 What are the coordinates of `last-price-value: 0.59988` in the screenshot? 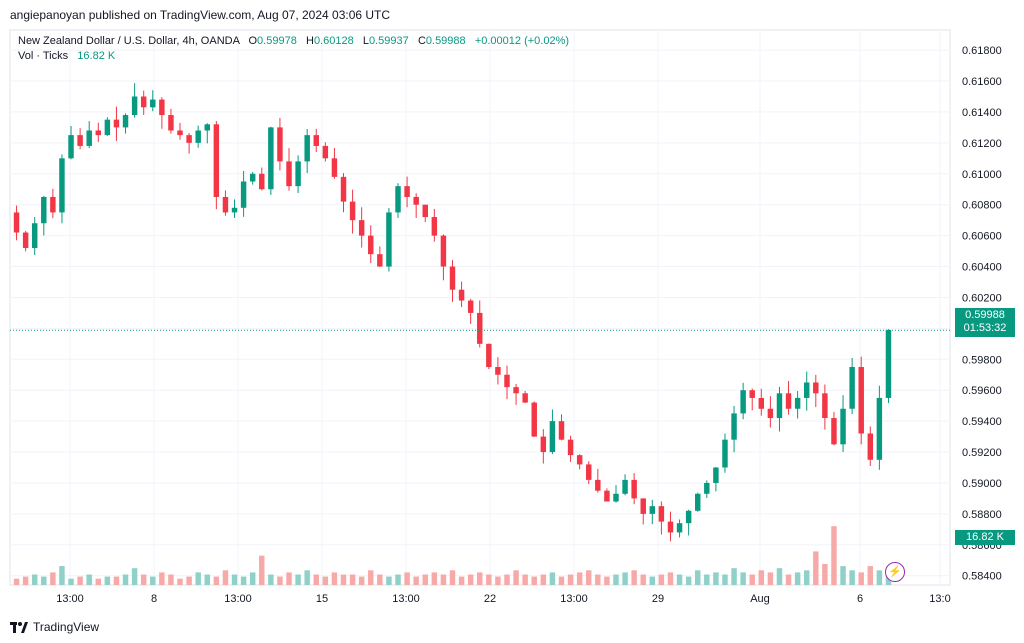 It's located at (985, 315).